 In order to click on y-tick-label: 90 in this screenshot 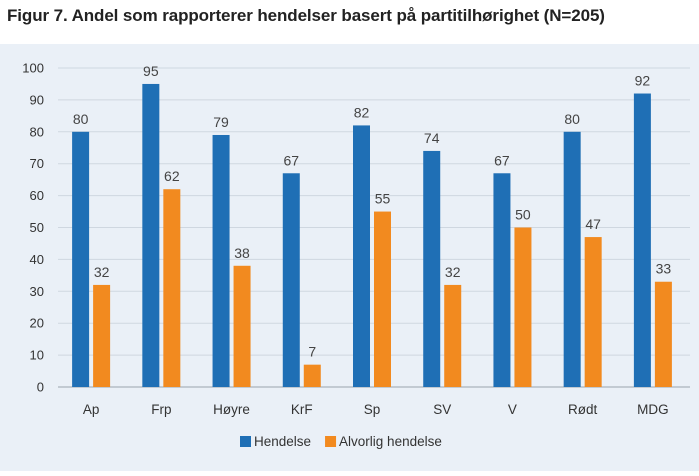, I will do `click(37, 99)`.